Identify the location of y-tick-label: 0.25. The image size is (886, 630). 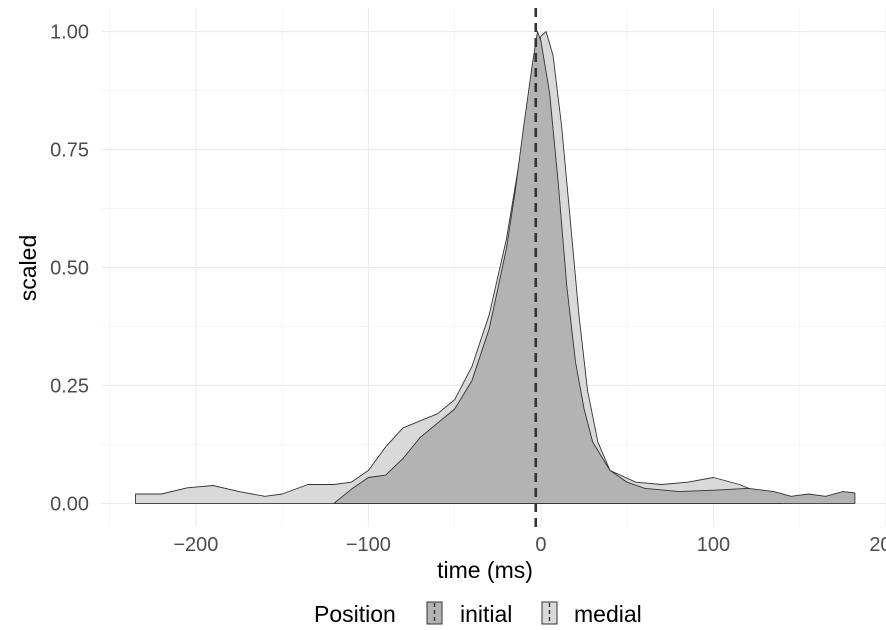
(69, 386).